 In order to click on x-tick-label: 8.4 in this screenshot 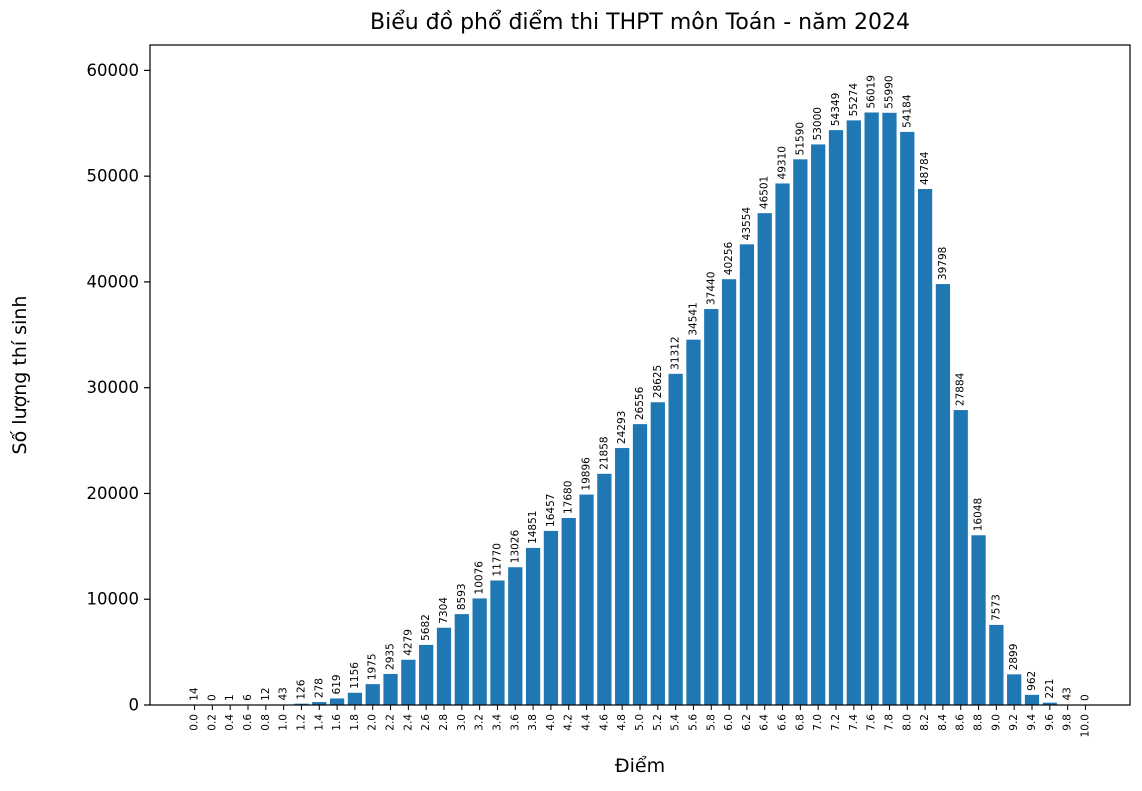, I will do `click(943, 722)`.